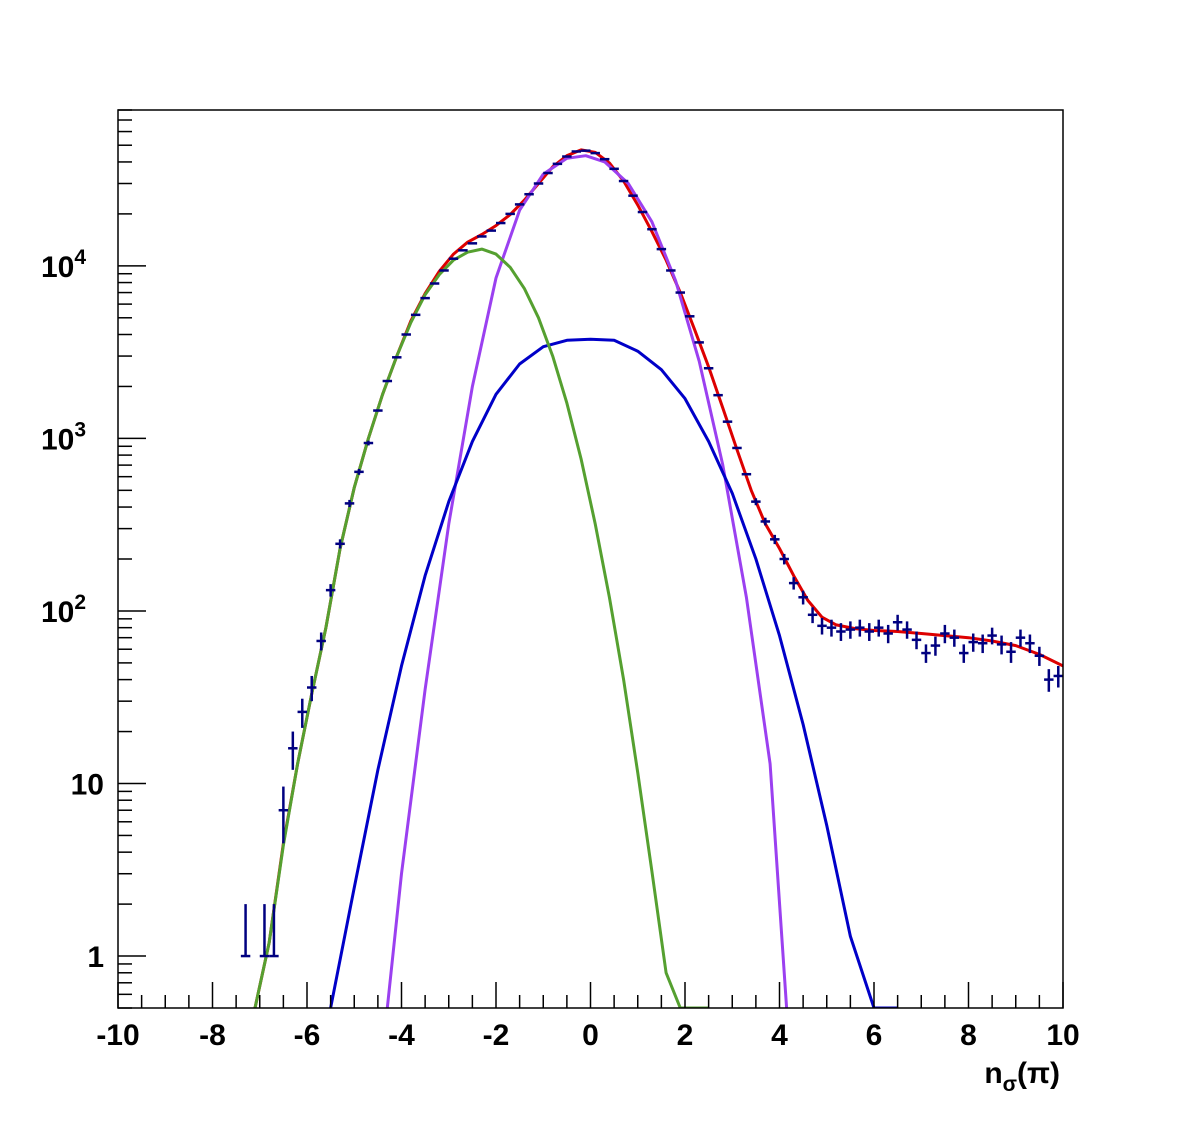 The height and width of the screenshot is (1122, 1181). I want to click on x-tick-label: -8, so click(212, 1035).